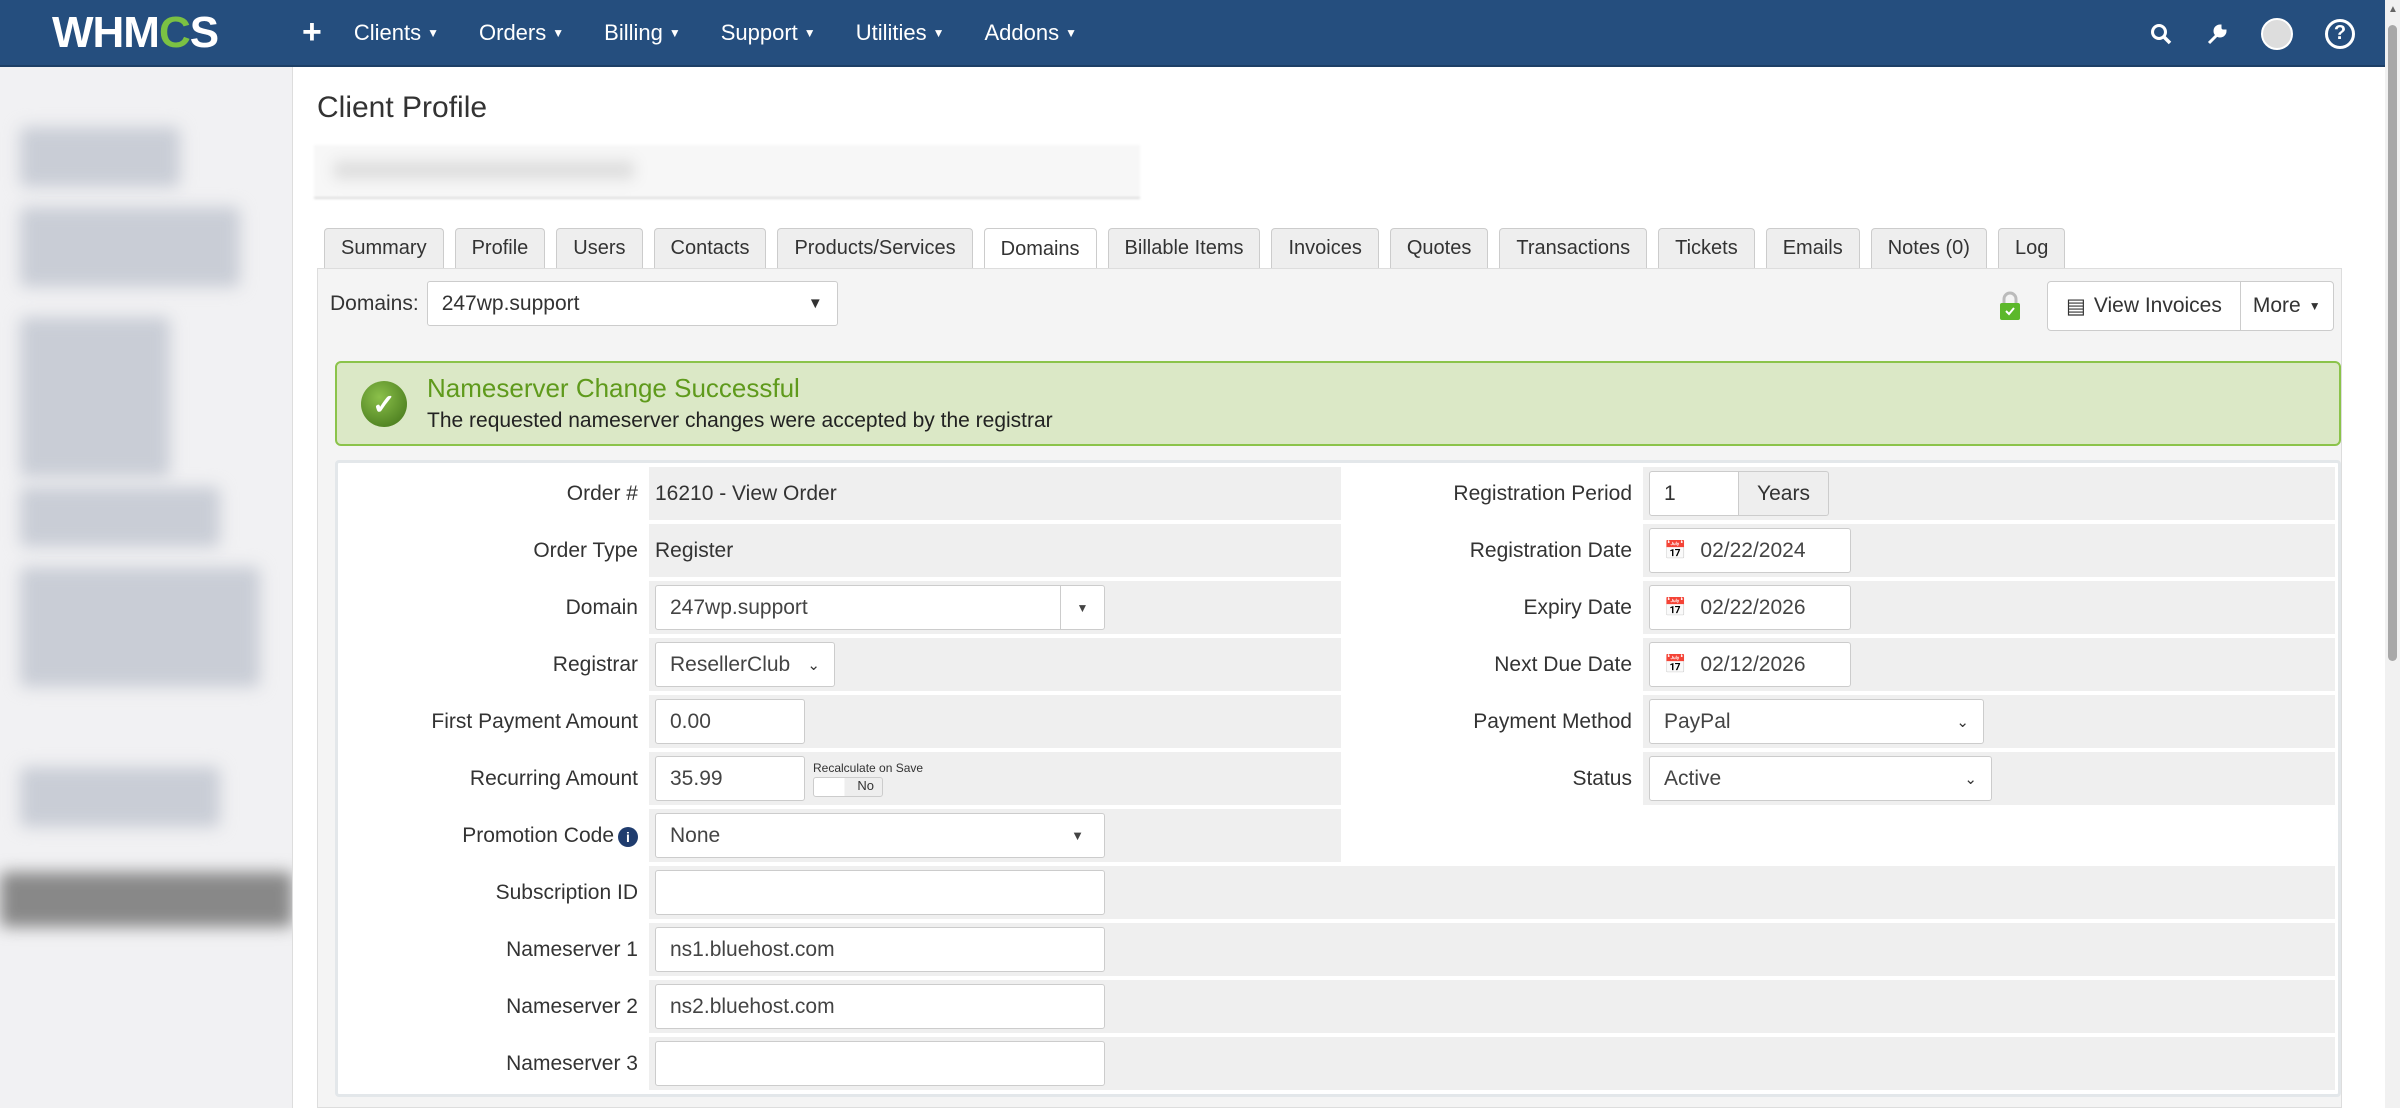 The image size is (2400, 1108). Describe the element at coordinates (2010, 306) in the screenshot. I see `ssl-lock-icon` at that location.